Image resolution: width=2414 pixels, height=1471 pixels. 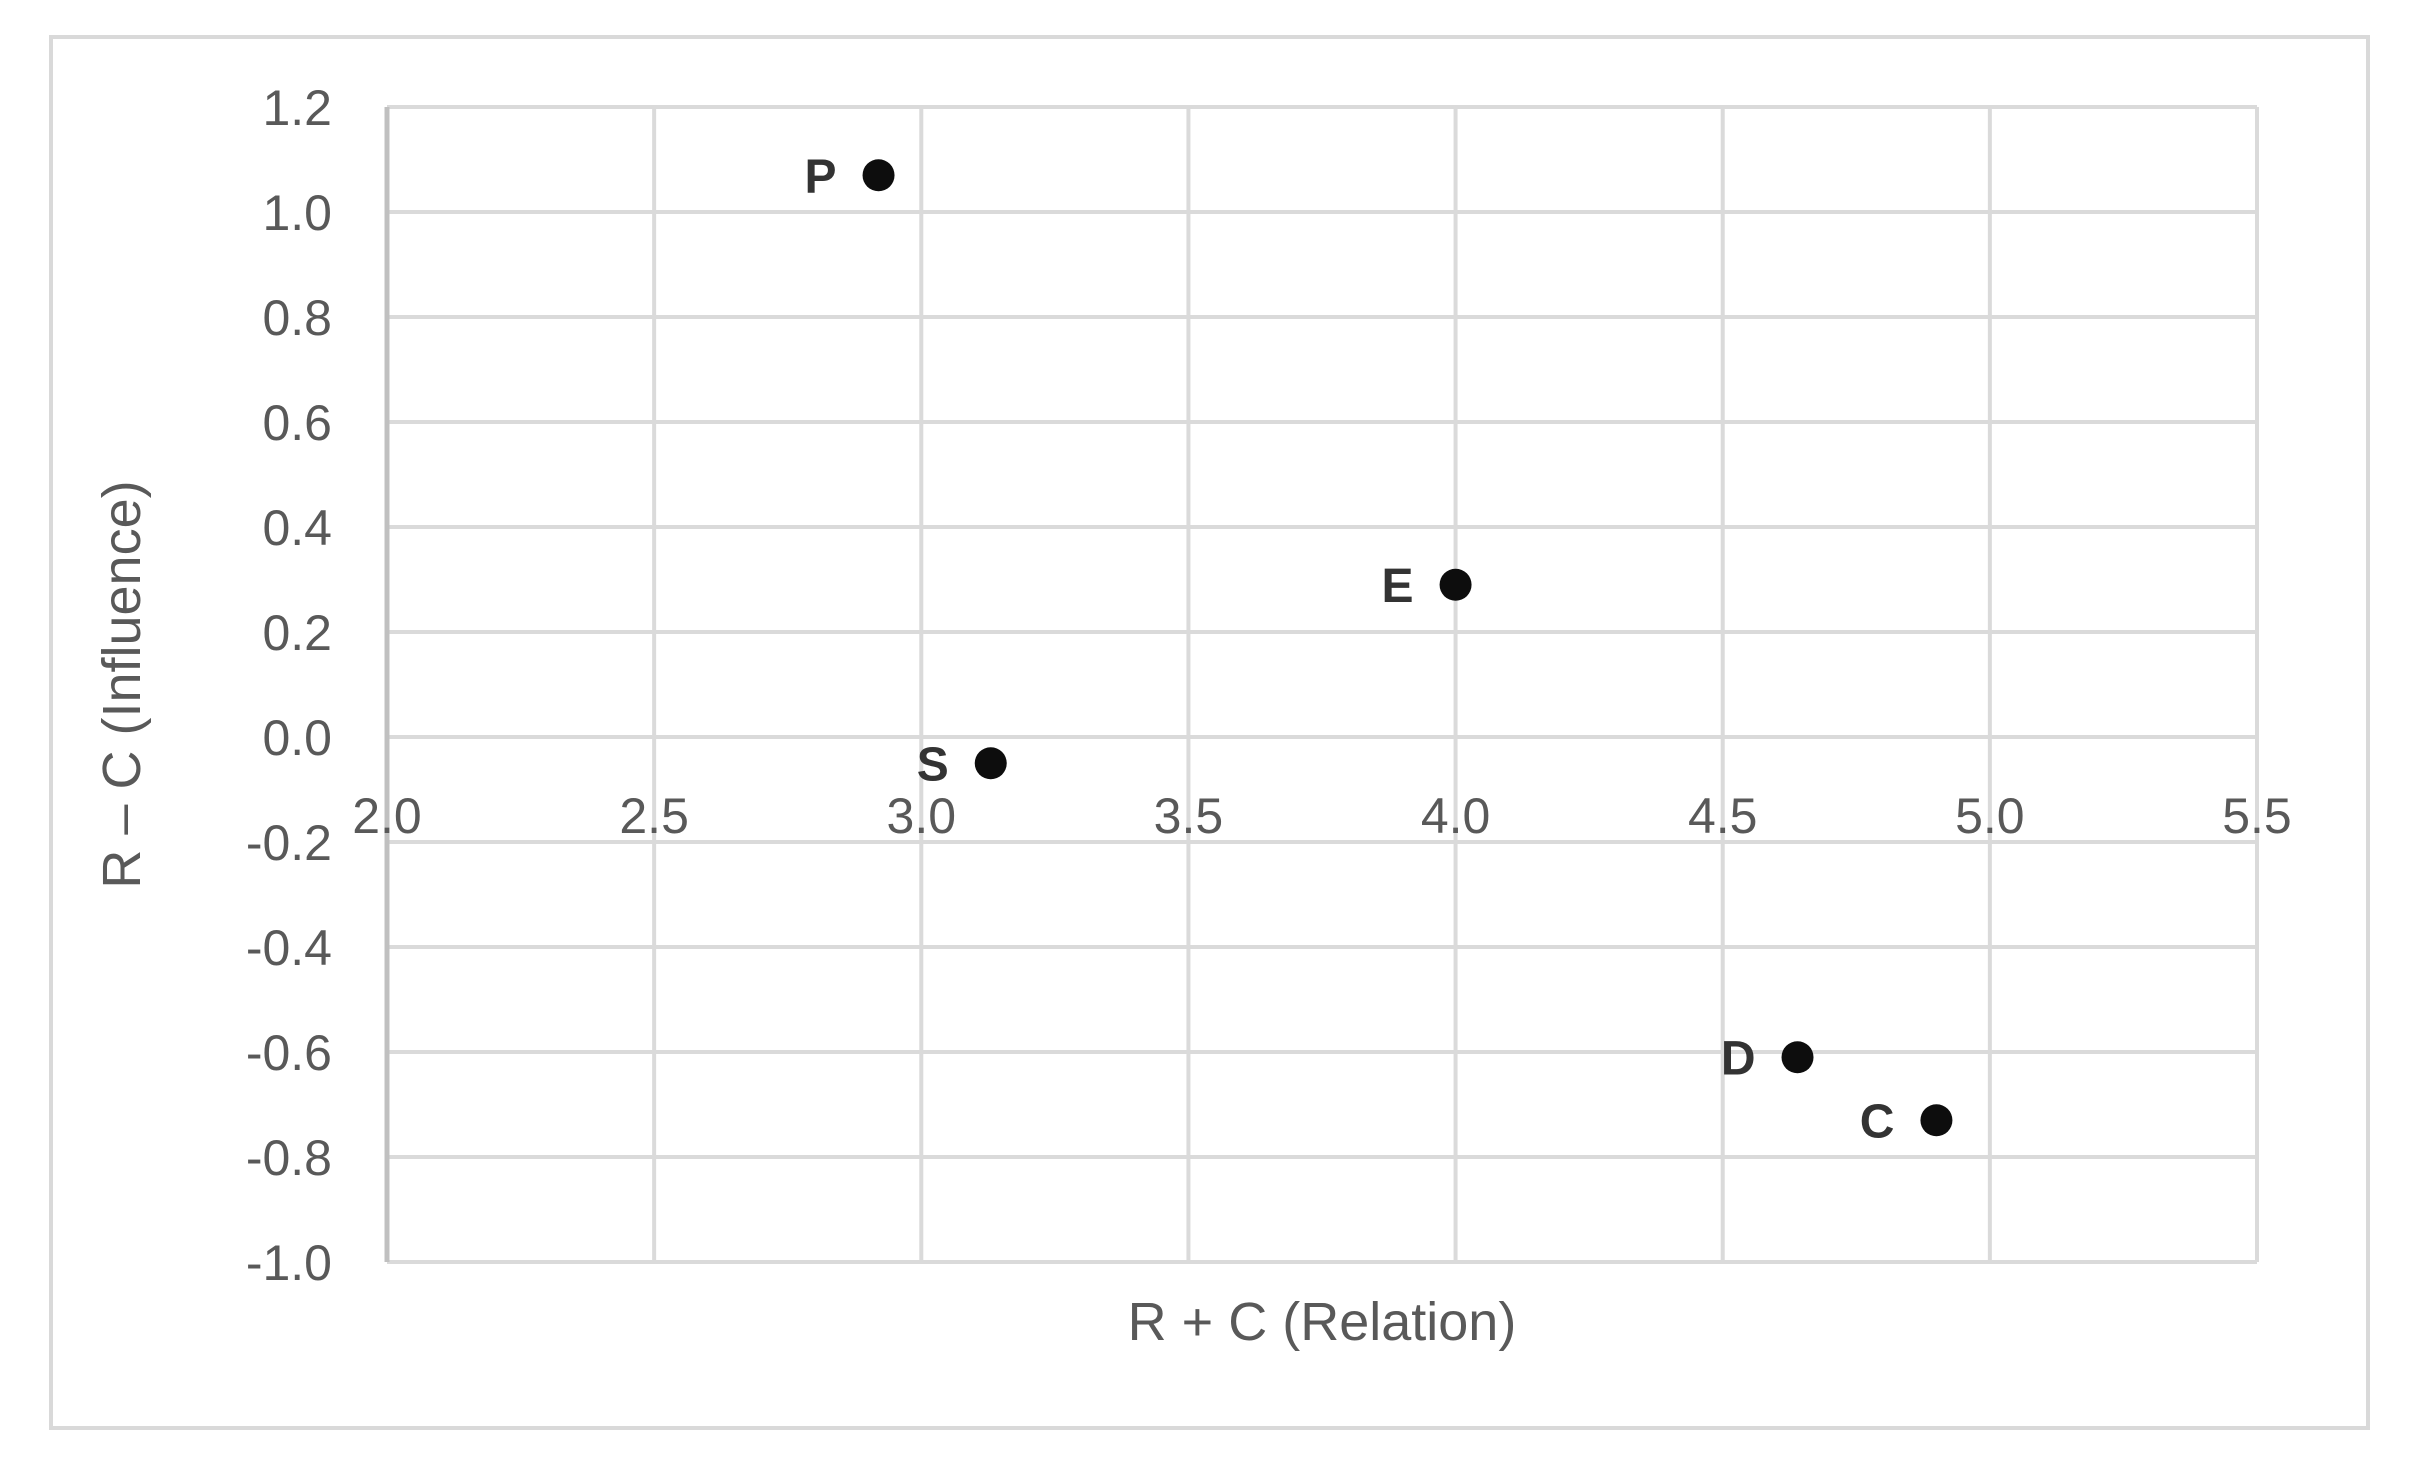 I want to click on point-label-C: C, so click(x=1877, y=1121).